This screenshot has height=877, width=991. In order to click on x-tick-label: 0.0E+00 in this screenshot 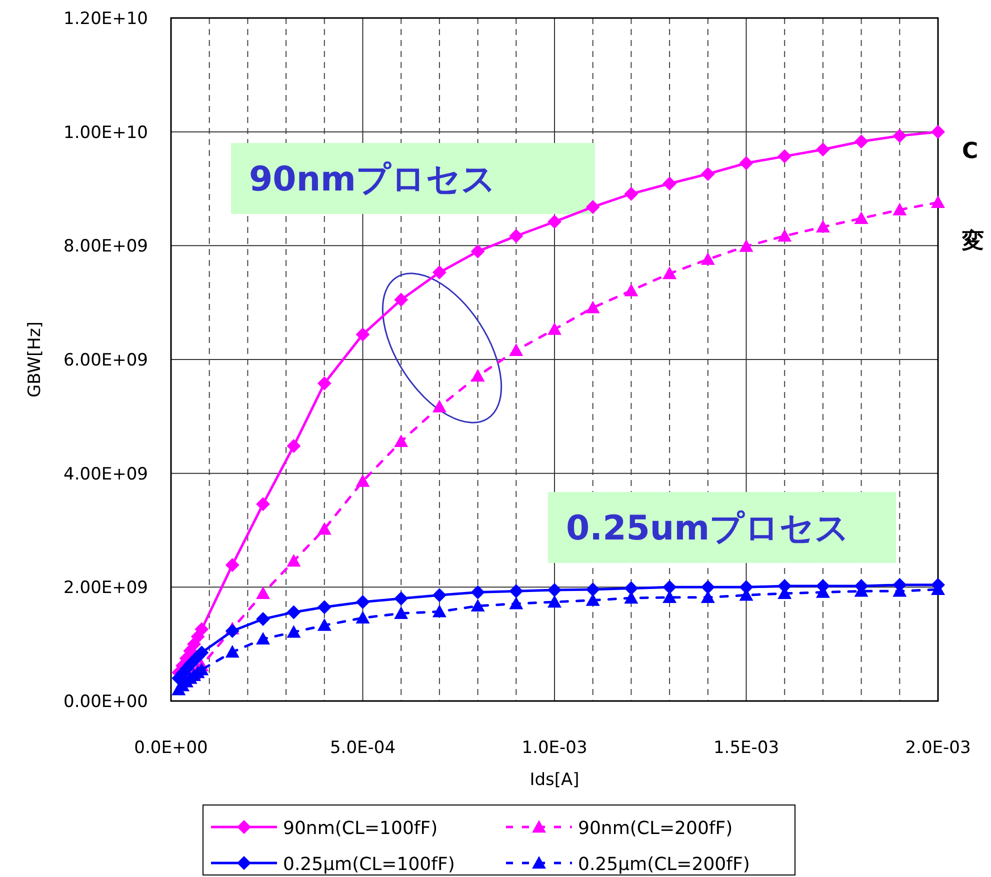, I will do `click(171, 748)`.